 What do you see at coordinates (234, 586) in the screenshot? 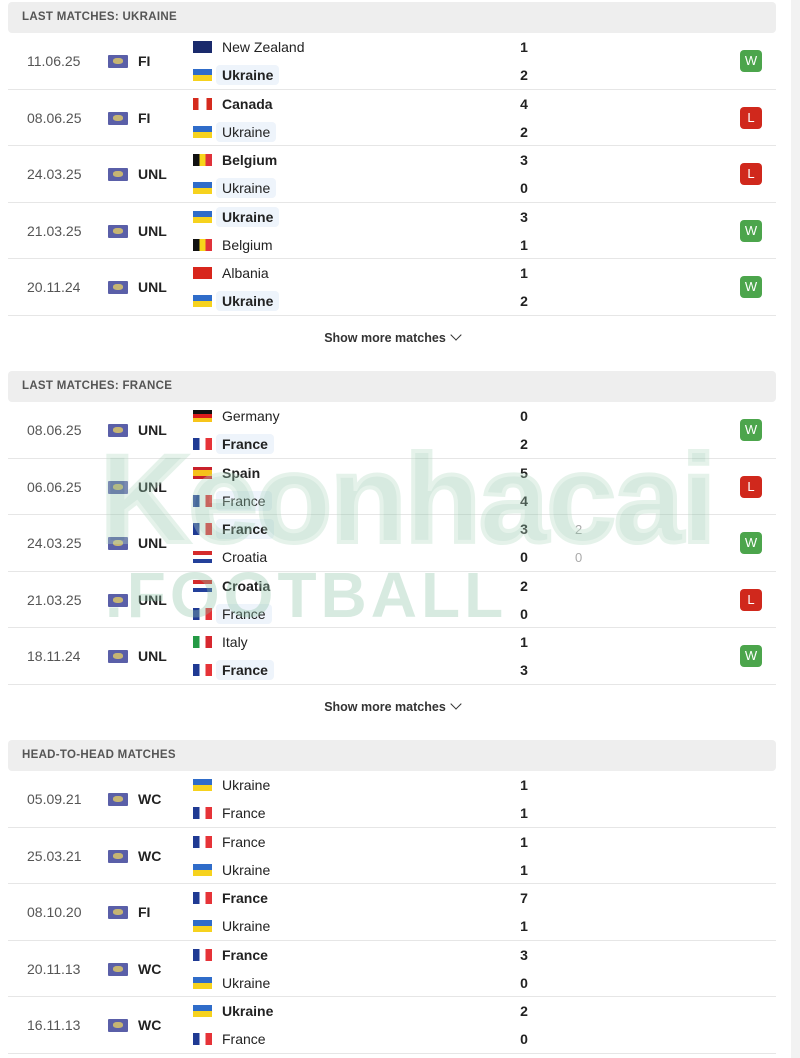
I see `team-home: Croatia` at bounding box center [234, 586].